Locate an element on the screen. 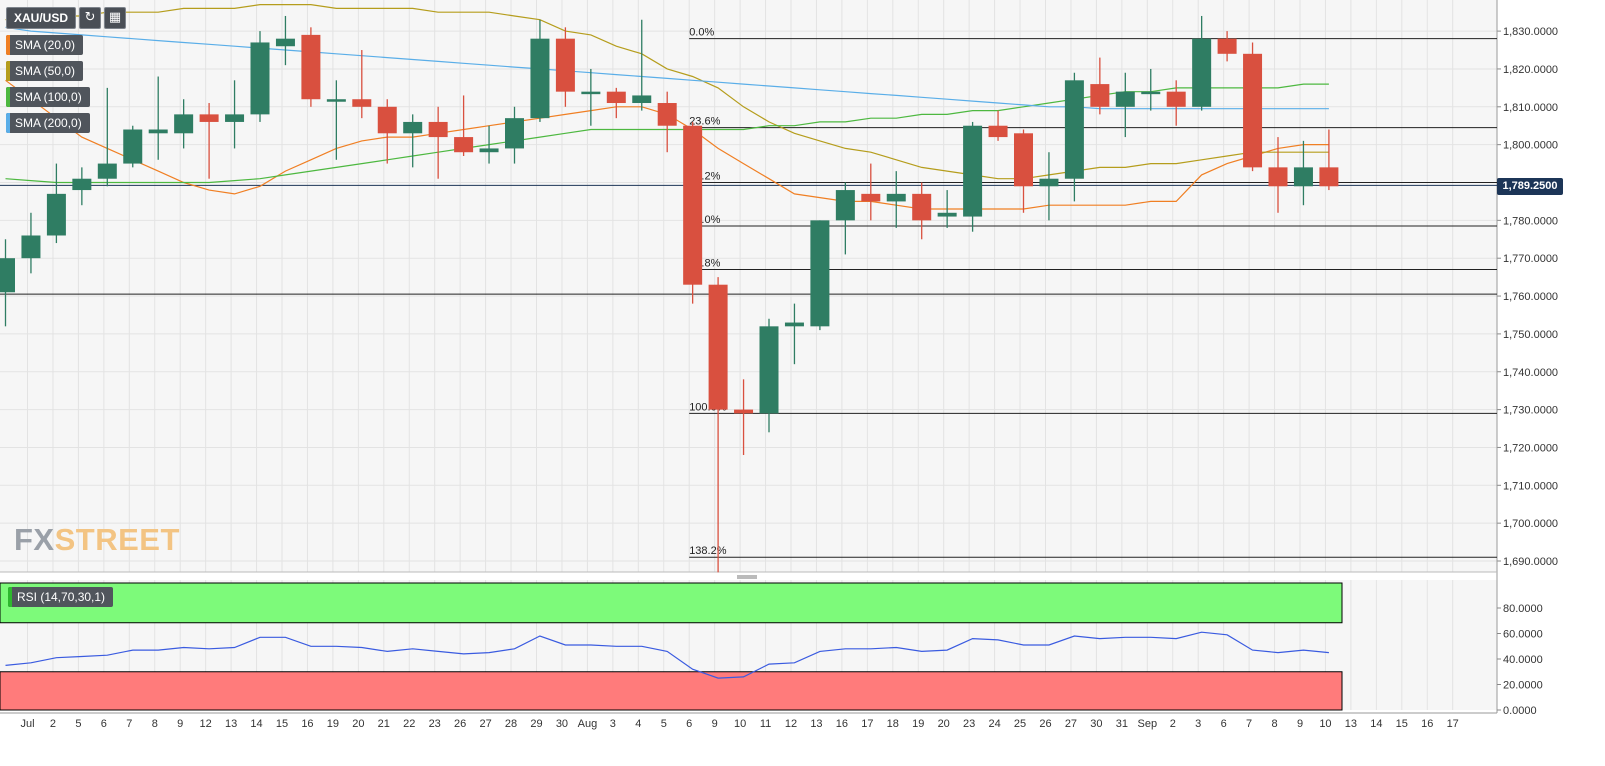  sma-200-legend: SMA (200,0) is located at coordinates (48, 123).